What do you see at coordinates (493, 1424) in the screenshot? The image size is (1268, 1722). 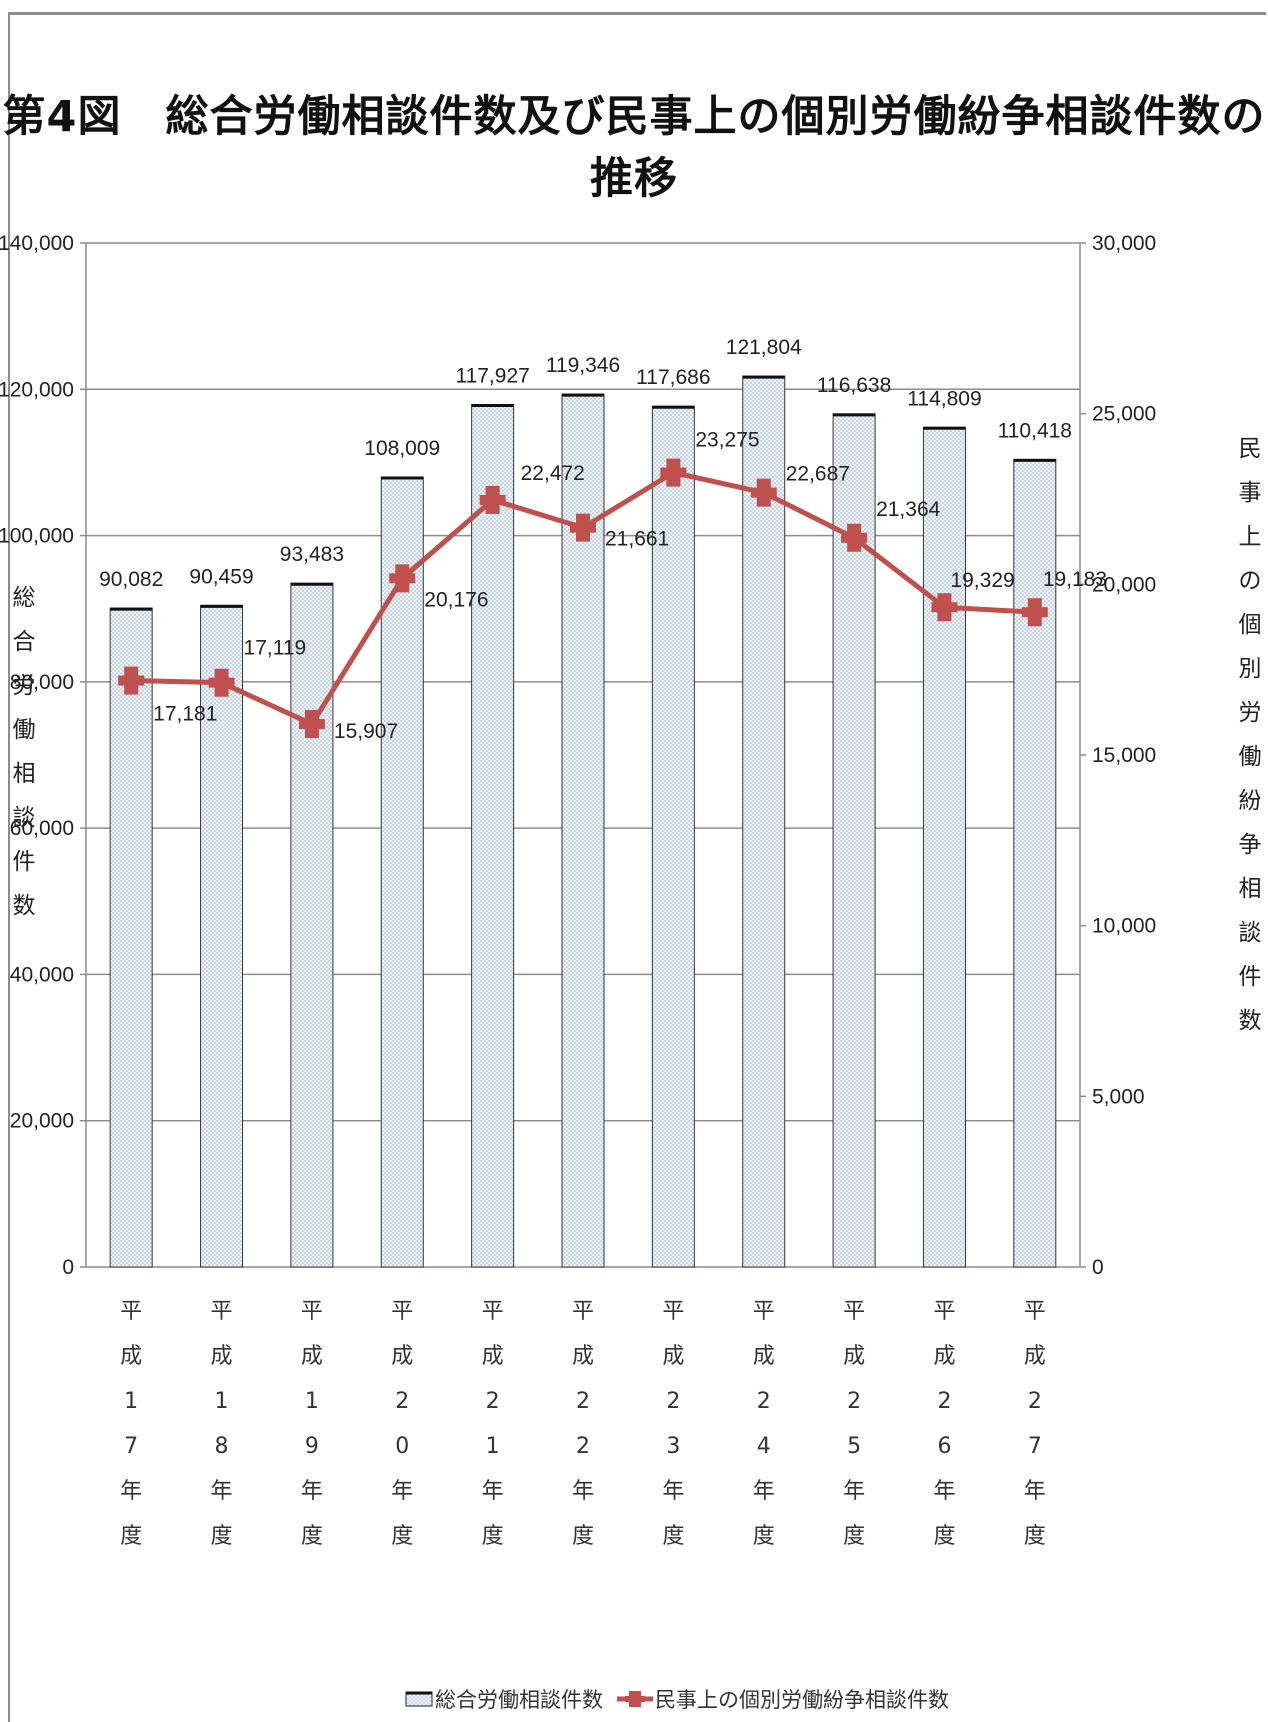 I see `category-label: 平成 2 1 年度` at bounding box center [493, 1424].